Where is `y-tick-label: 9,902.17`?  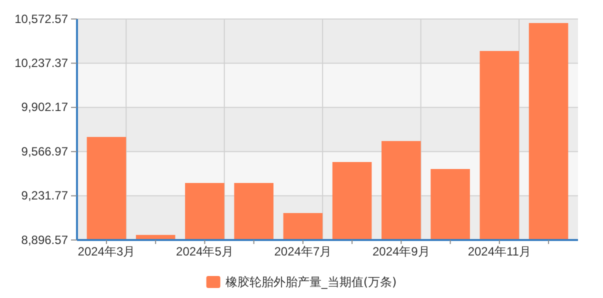
y-tick-label: 9,902.17 is located at coordinates (44, 107).